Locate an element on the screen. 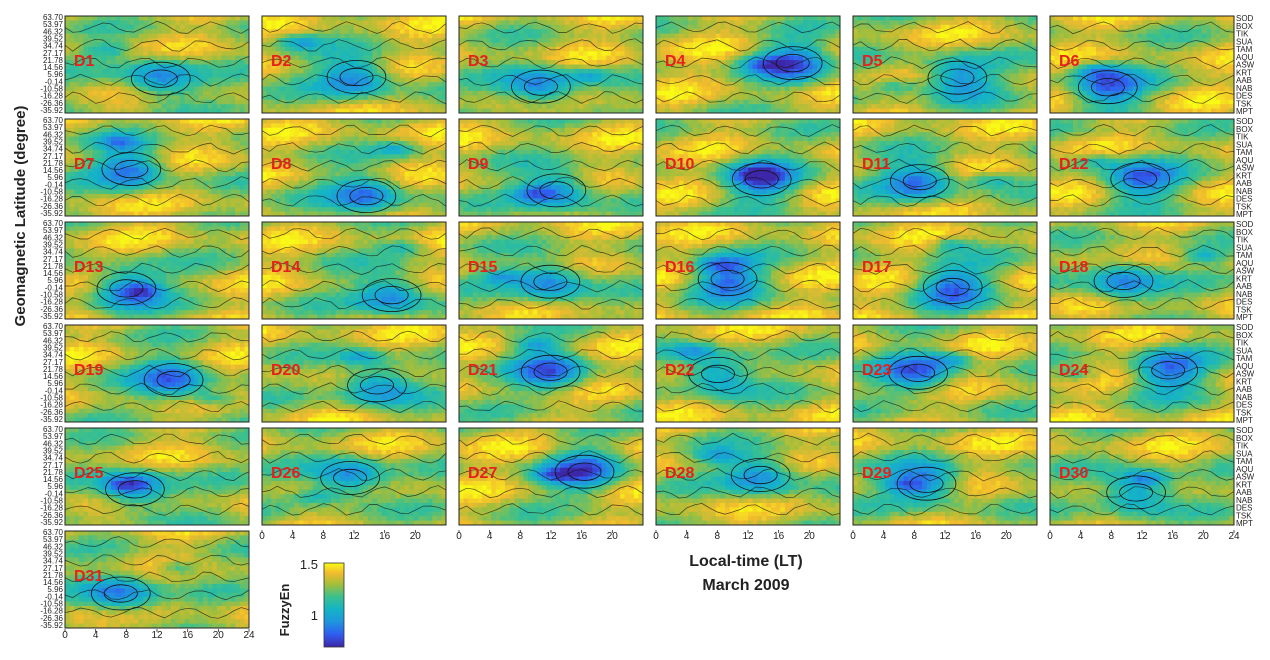  panel-d7: D7 is located at coordinates (157, 167).